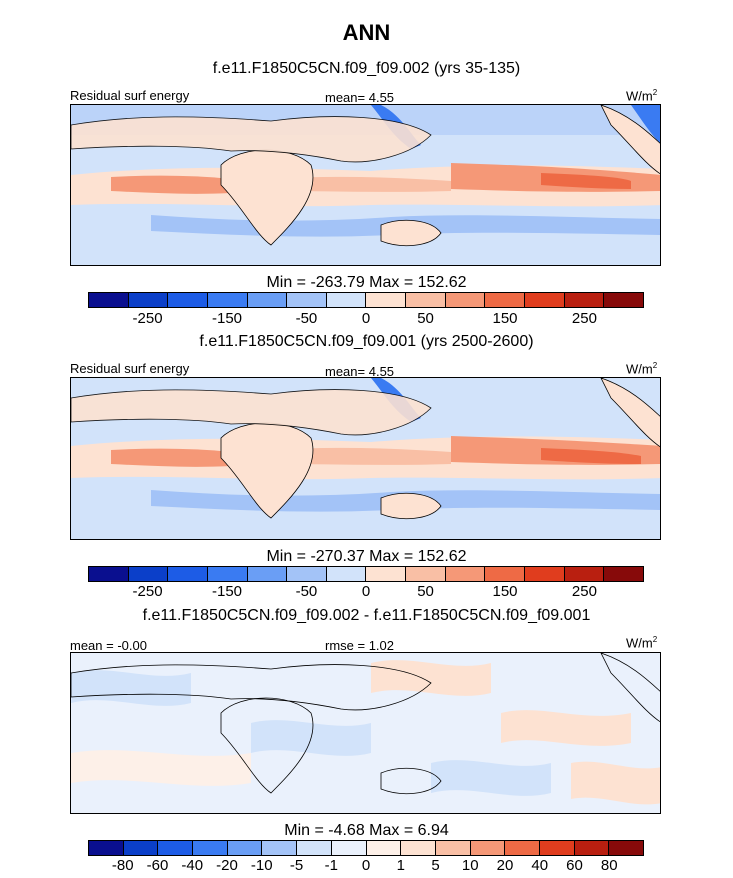 This screenshot has width=733, height=878. What do you see at coordinates (331, 865) in the screenshot?
I see `colorbar-tick-label: -1` at bounding box center [331, 865].